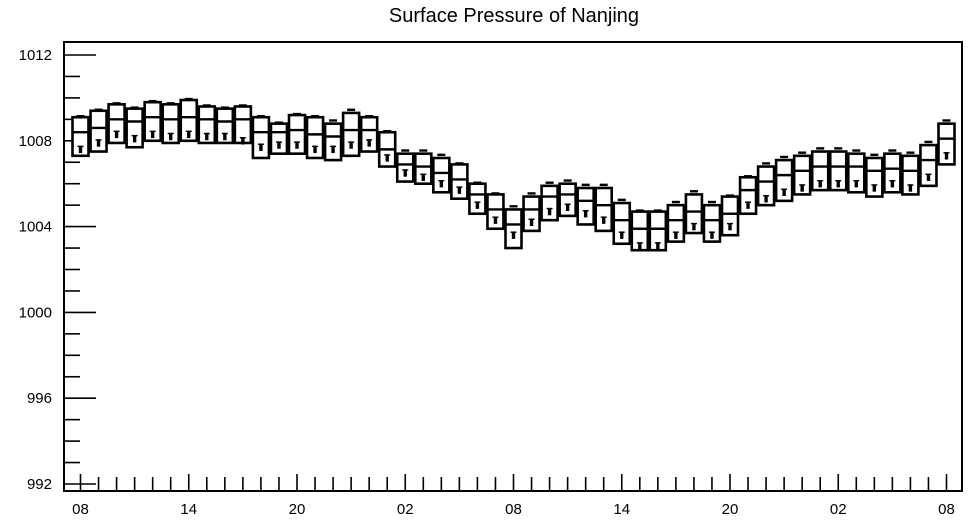 The width and height of the screenshot is (969, 520). What do you see at coordinates (35, 55) in the screenshot?
I see `y-tick-label: 1012` at bounding box center [35, 55].